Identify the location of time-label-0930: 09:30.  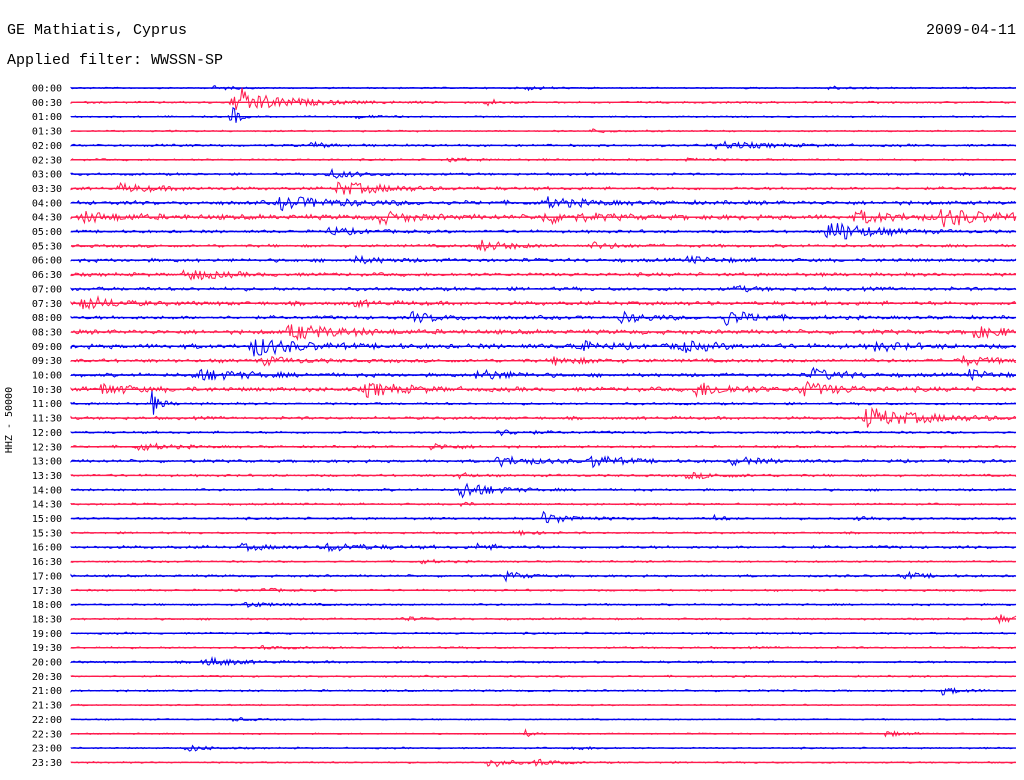
(47, 361).